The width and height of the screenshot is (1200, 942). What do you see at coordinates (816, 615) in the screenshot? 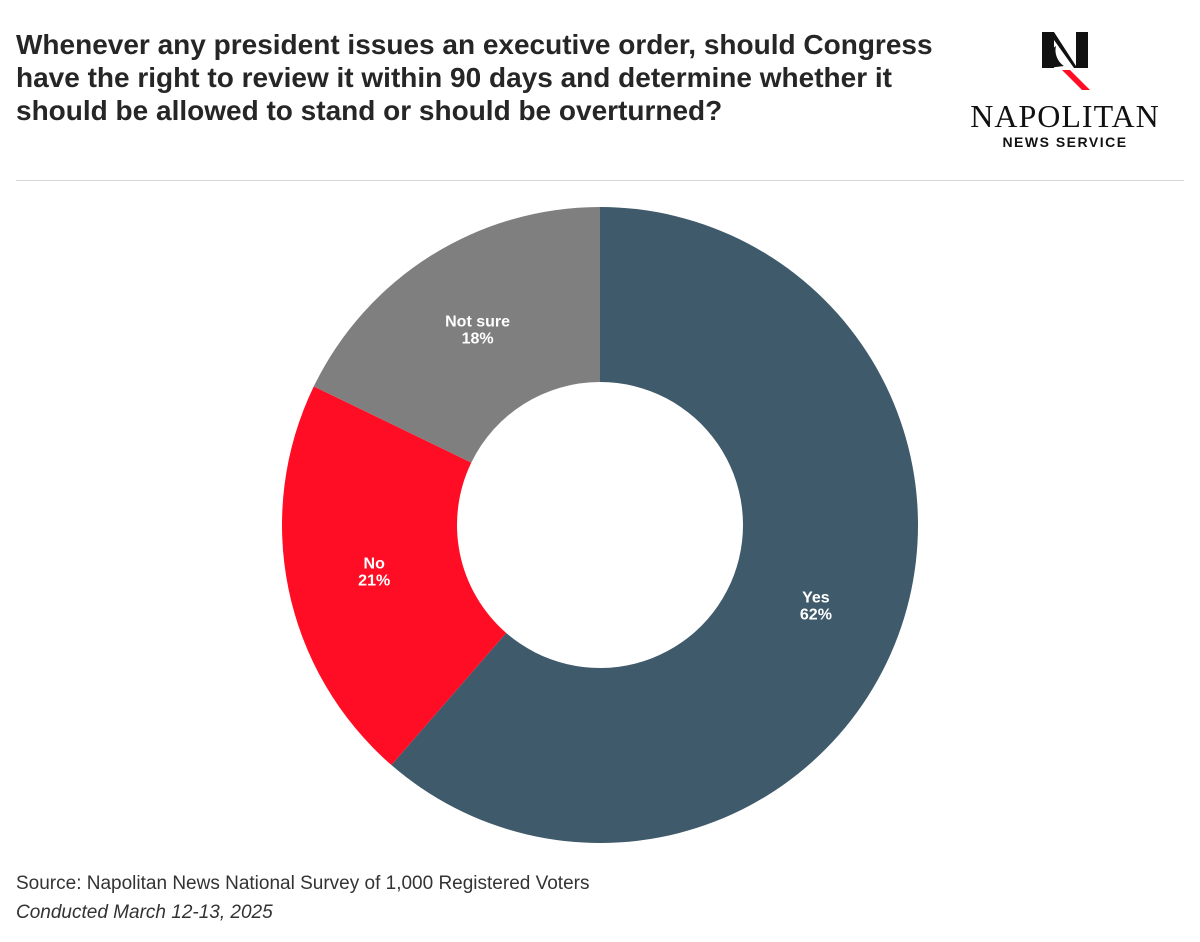
I see `slice-value-label: 62%` at bounding box center [816, 615].